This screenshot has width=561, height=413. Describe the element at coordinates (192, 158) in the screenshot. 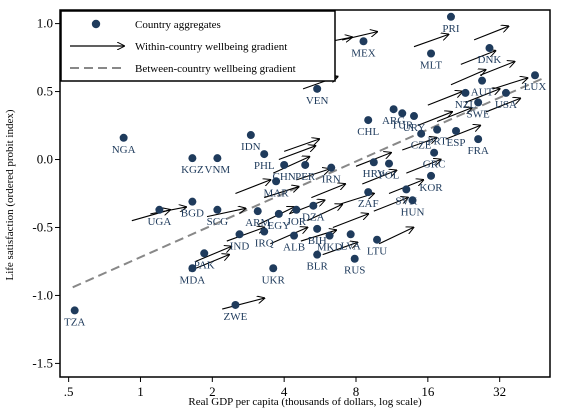

I see `country-point-kgz` at that location.